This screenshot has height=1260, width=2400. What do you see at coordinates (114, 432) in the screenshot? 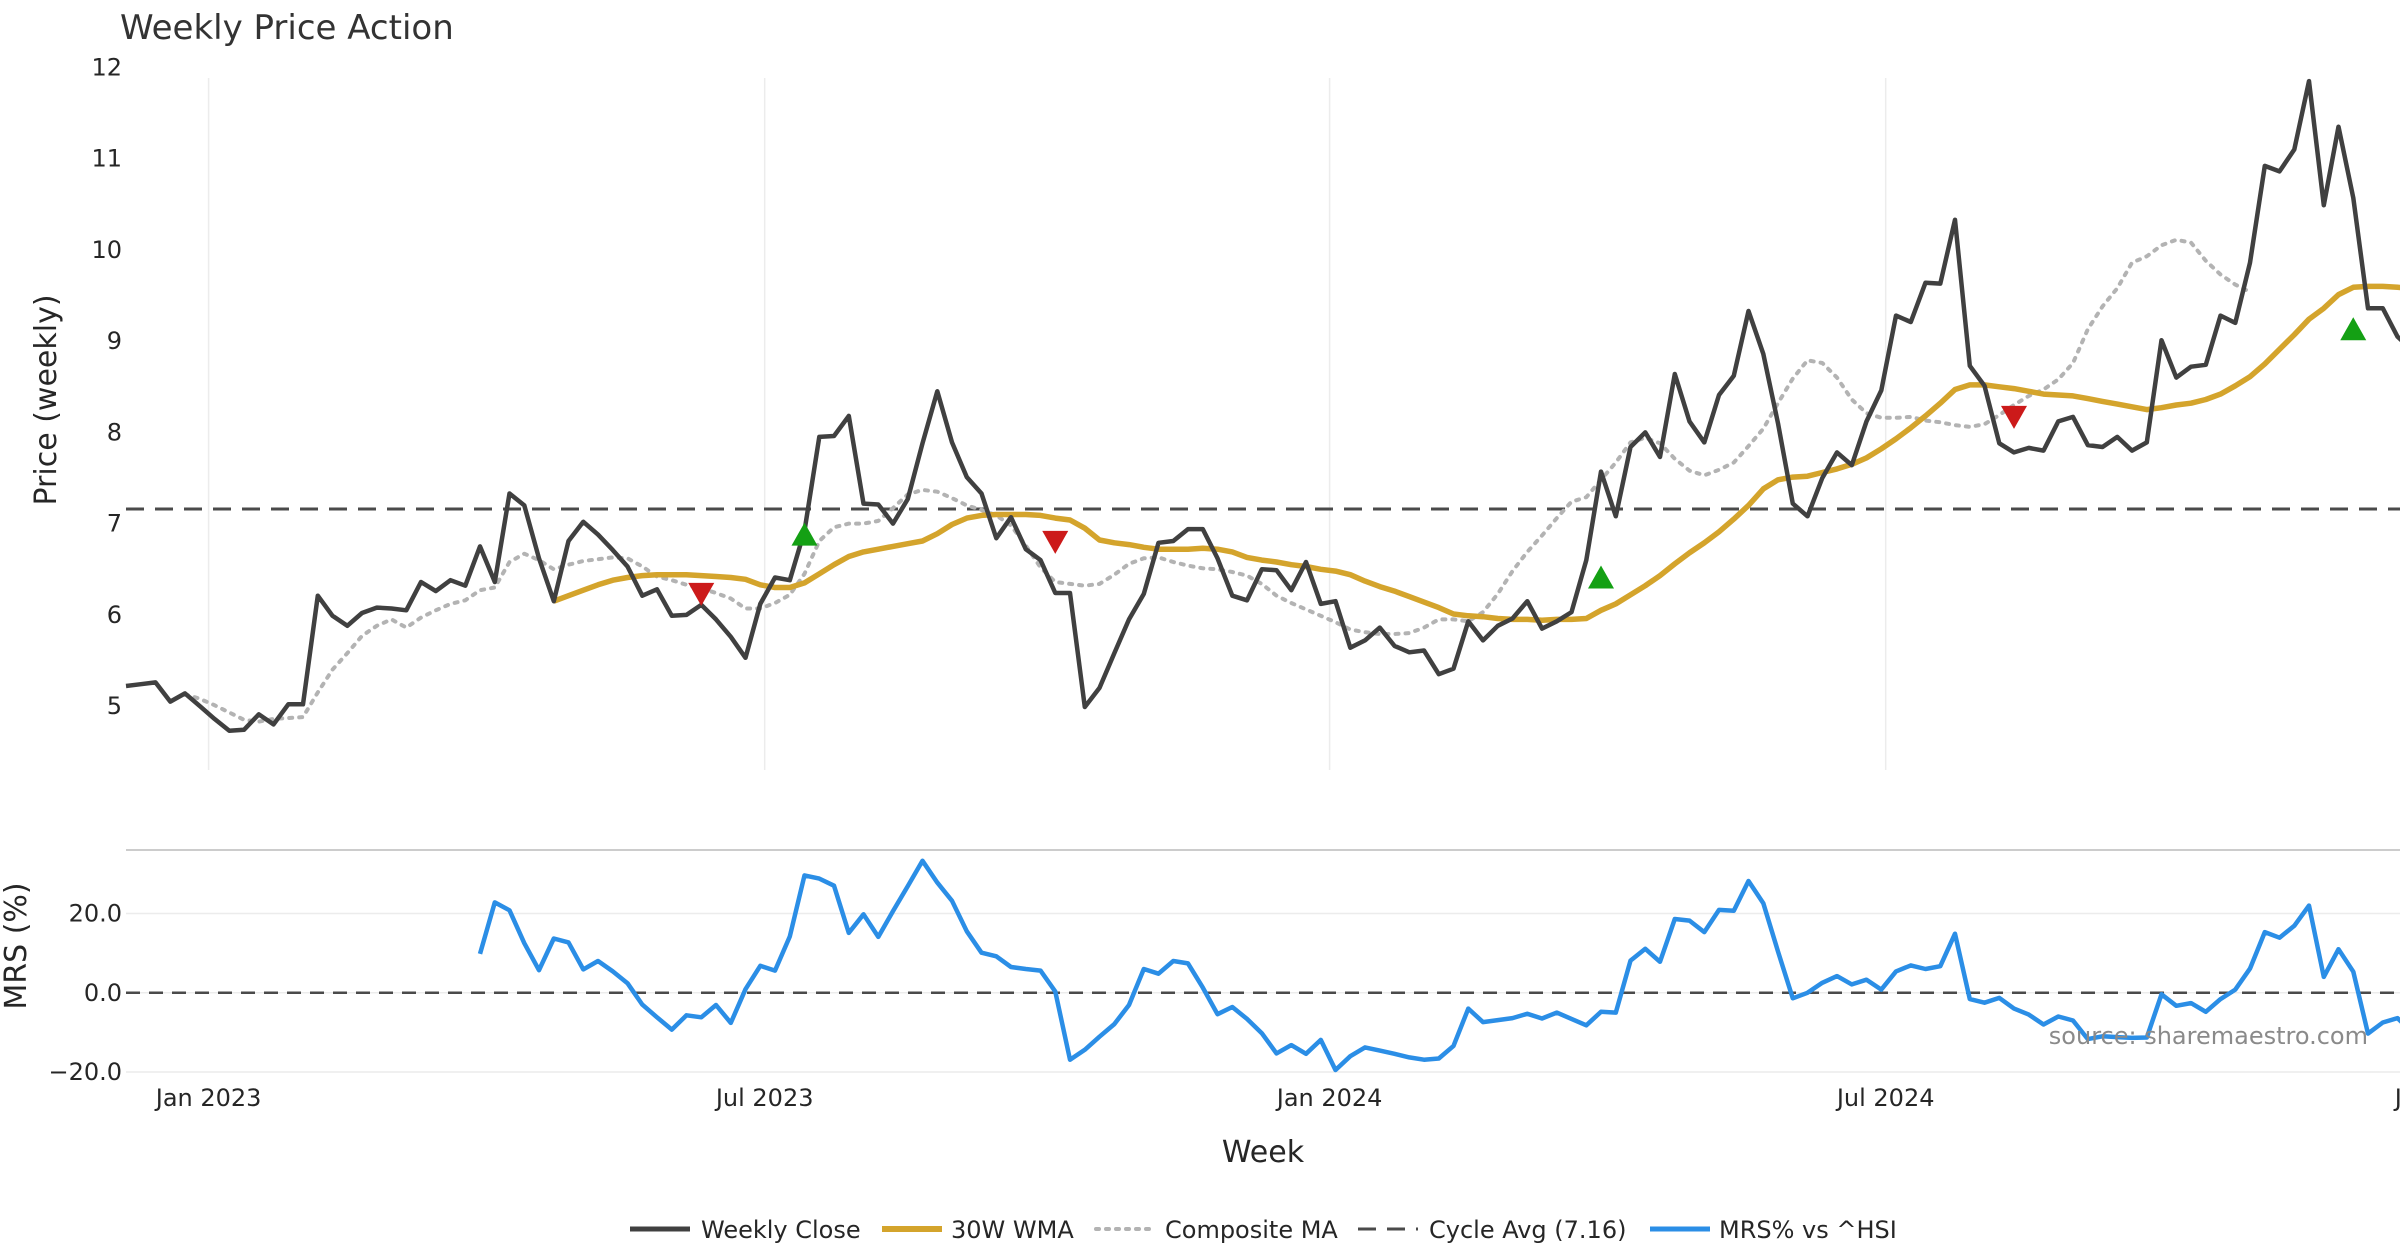
I see `price-y-tick-label: 8` at bounding box center [114, 432].